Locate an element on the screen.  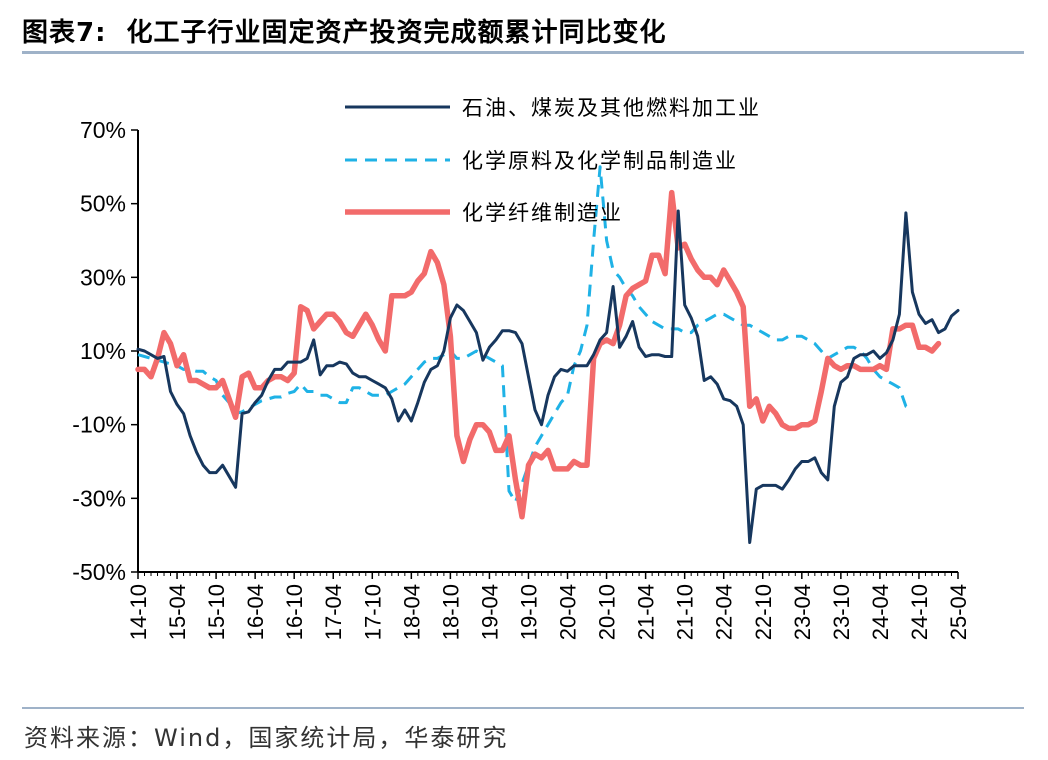
x-tick-label: 22-10 is located at coordinates (763, 612).